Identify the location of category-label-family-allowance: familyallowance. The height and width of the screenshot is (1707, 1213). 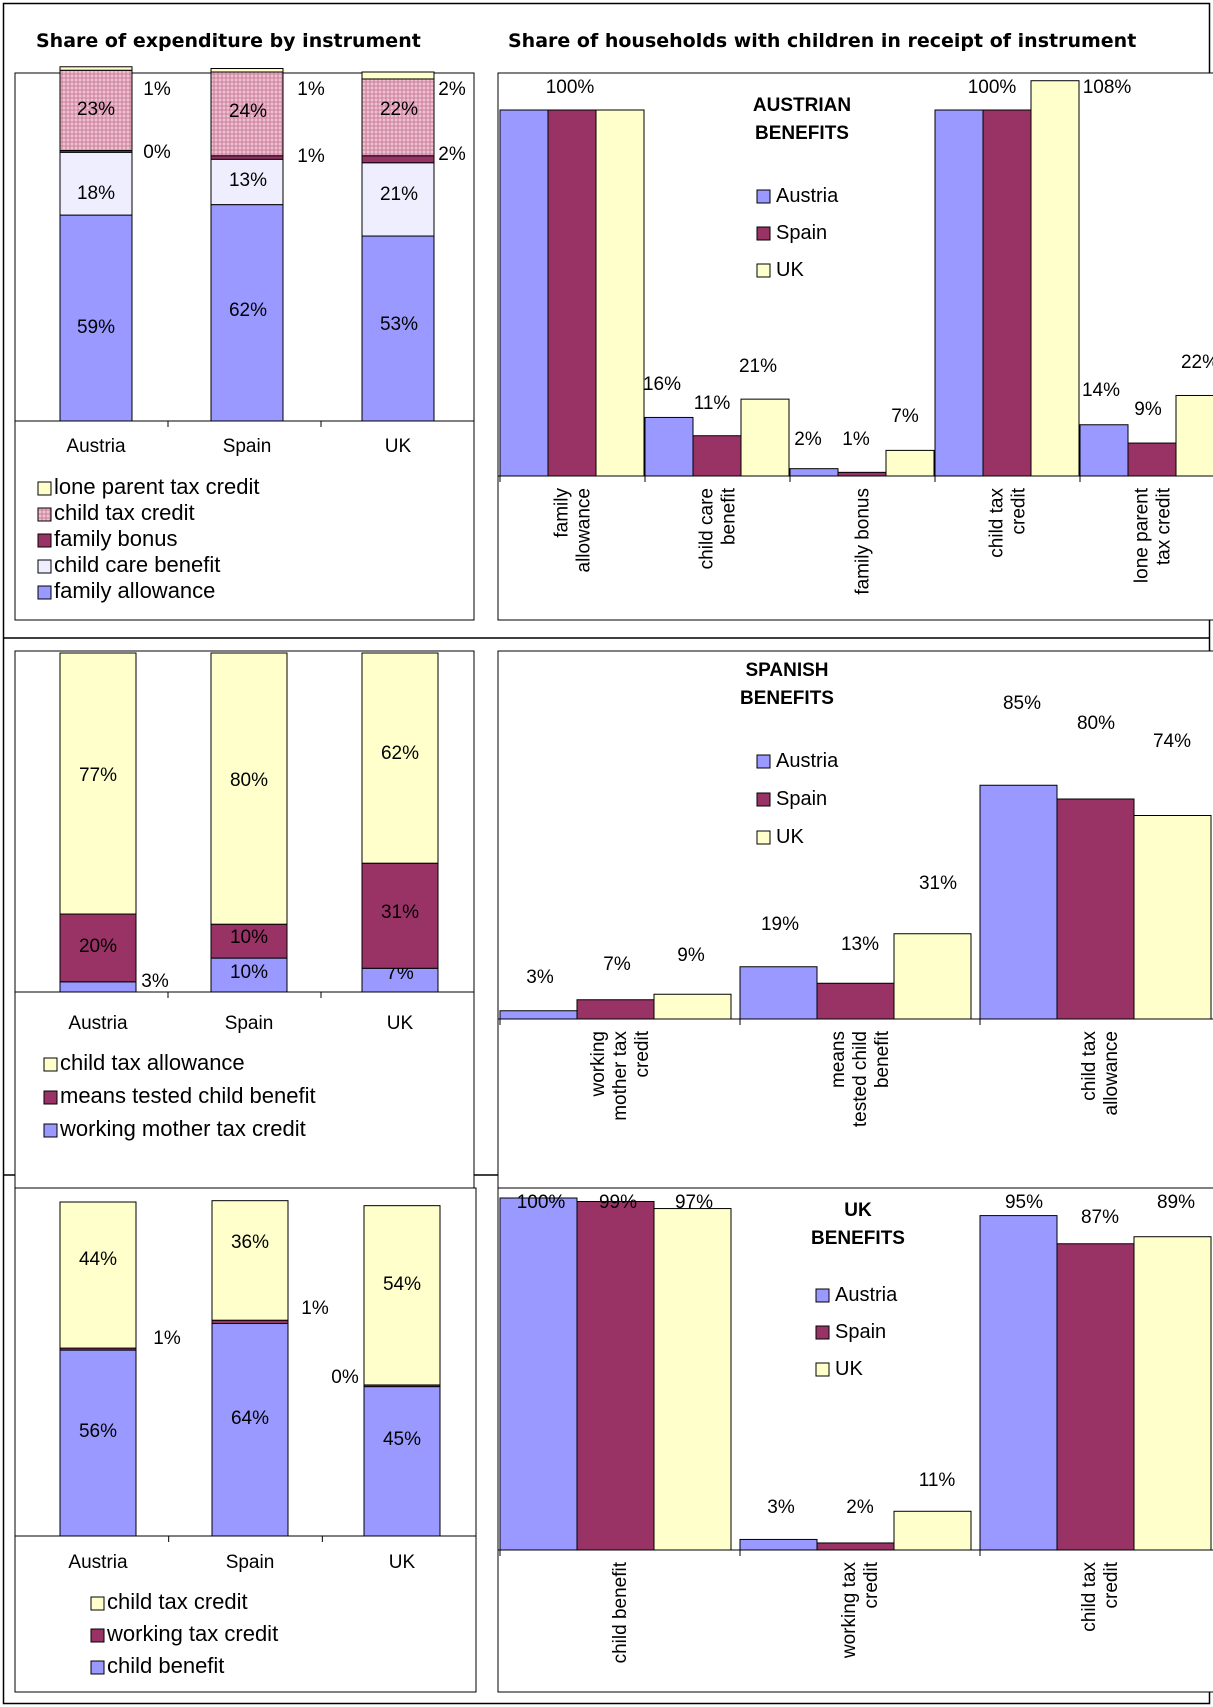
(573, 530).